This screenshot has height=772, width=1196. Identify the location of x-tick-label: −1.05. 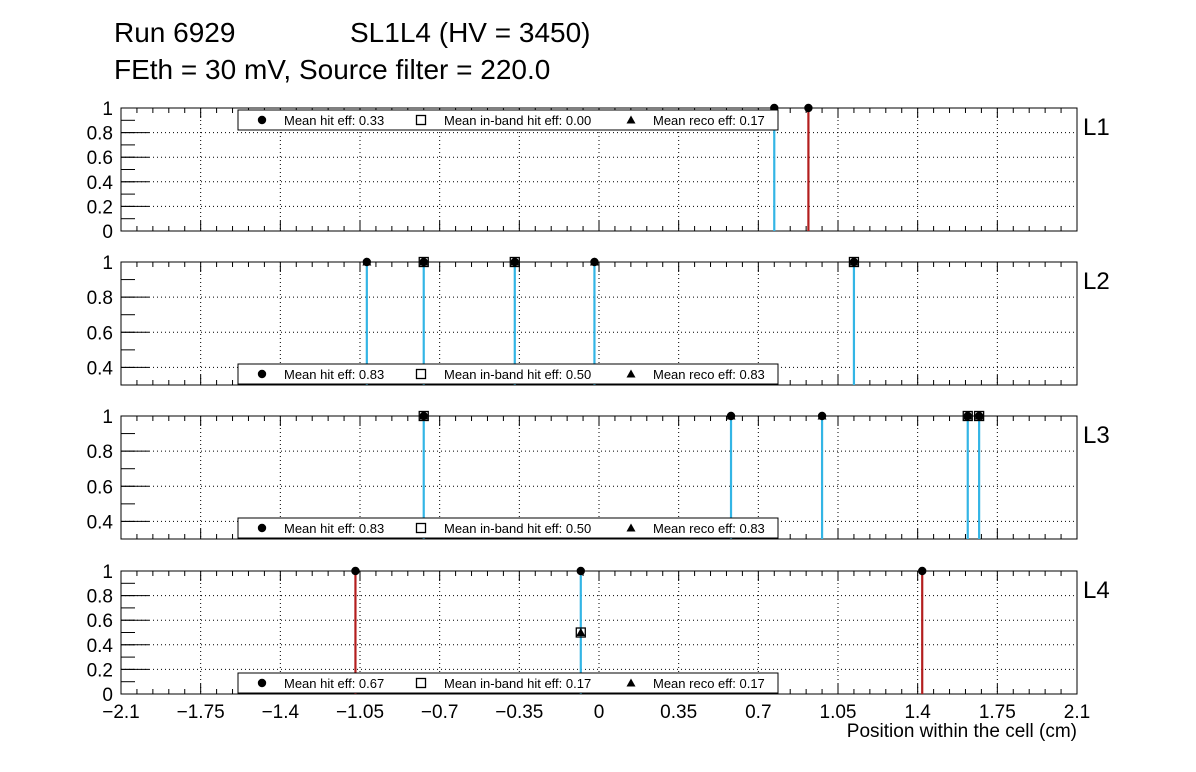
(360, 712).